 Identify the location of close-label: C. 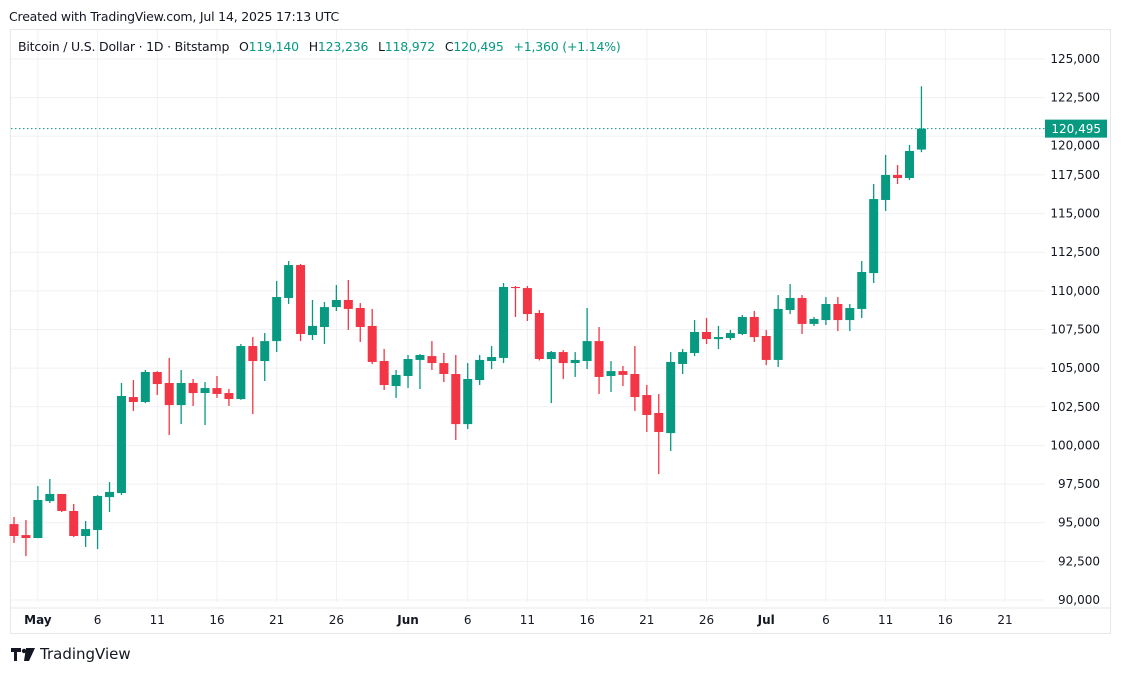
(449, 46).